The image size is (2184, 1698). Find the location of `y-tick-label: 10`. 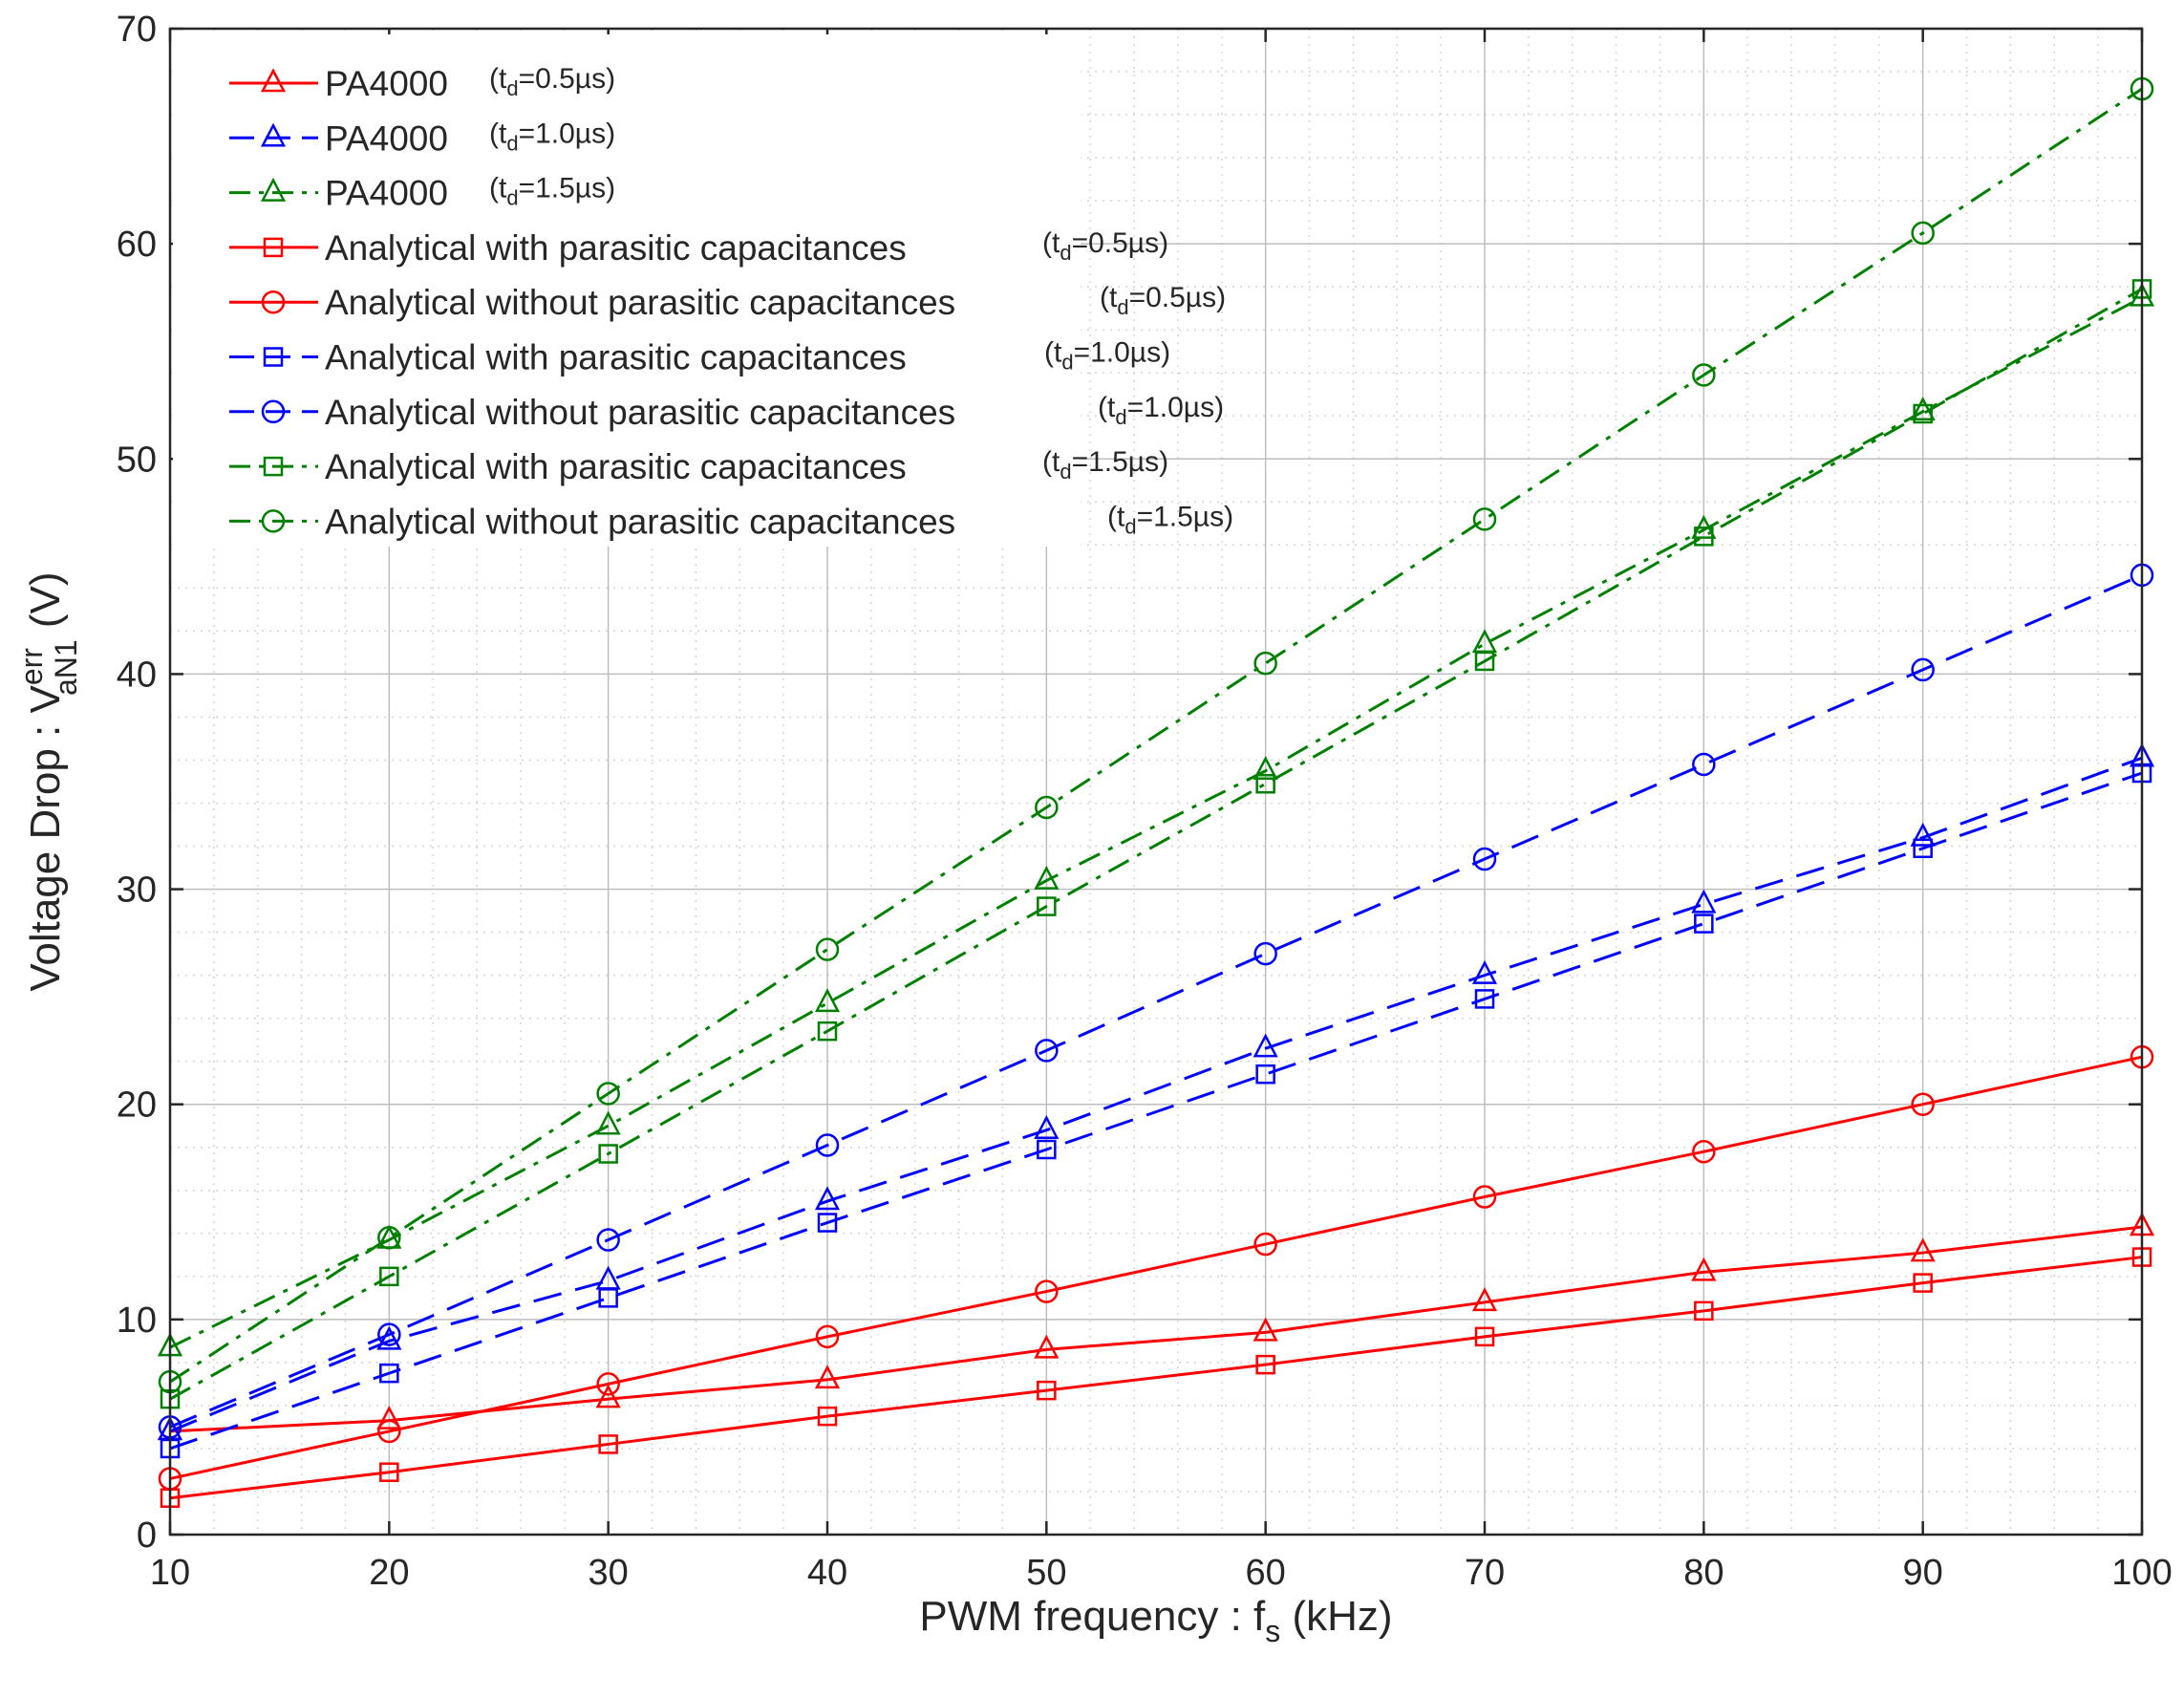

y-tick-label: 10 is located at coordinates (137, 1321).